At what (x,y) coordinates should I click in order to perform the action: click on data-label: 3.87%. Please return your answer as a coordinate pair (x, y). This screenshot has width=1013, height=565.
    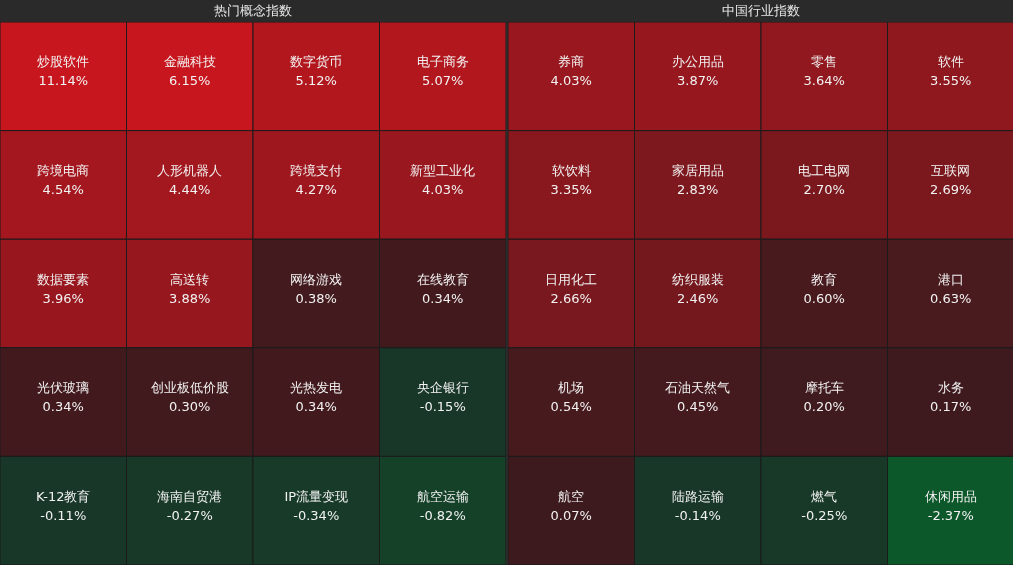
    Looking at the image, I should click on (698, 81).